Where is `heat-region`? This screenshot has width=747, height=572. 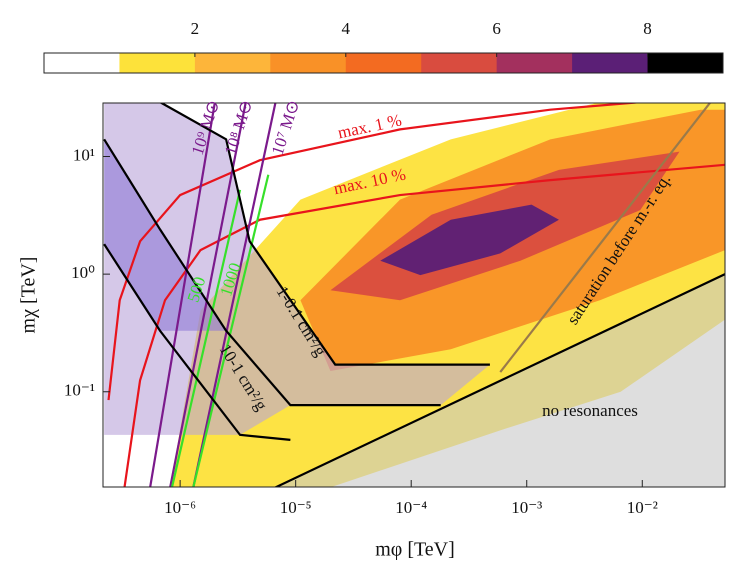
heat-region is located at coordinates (469, 240).